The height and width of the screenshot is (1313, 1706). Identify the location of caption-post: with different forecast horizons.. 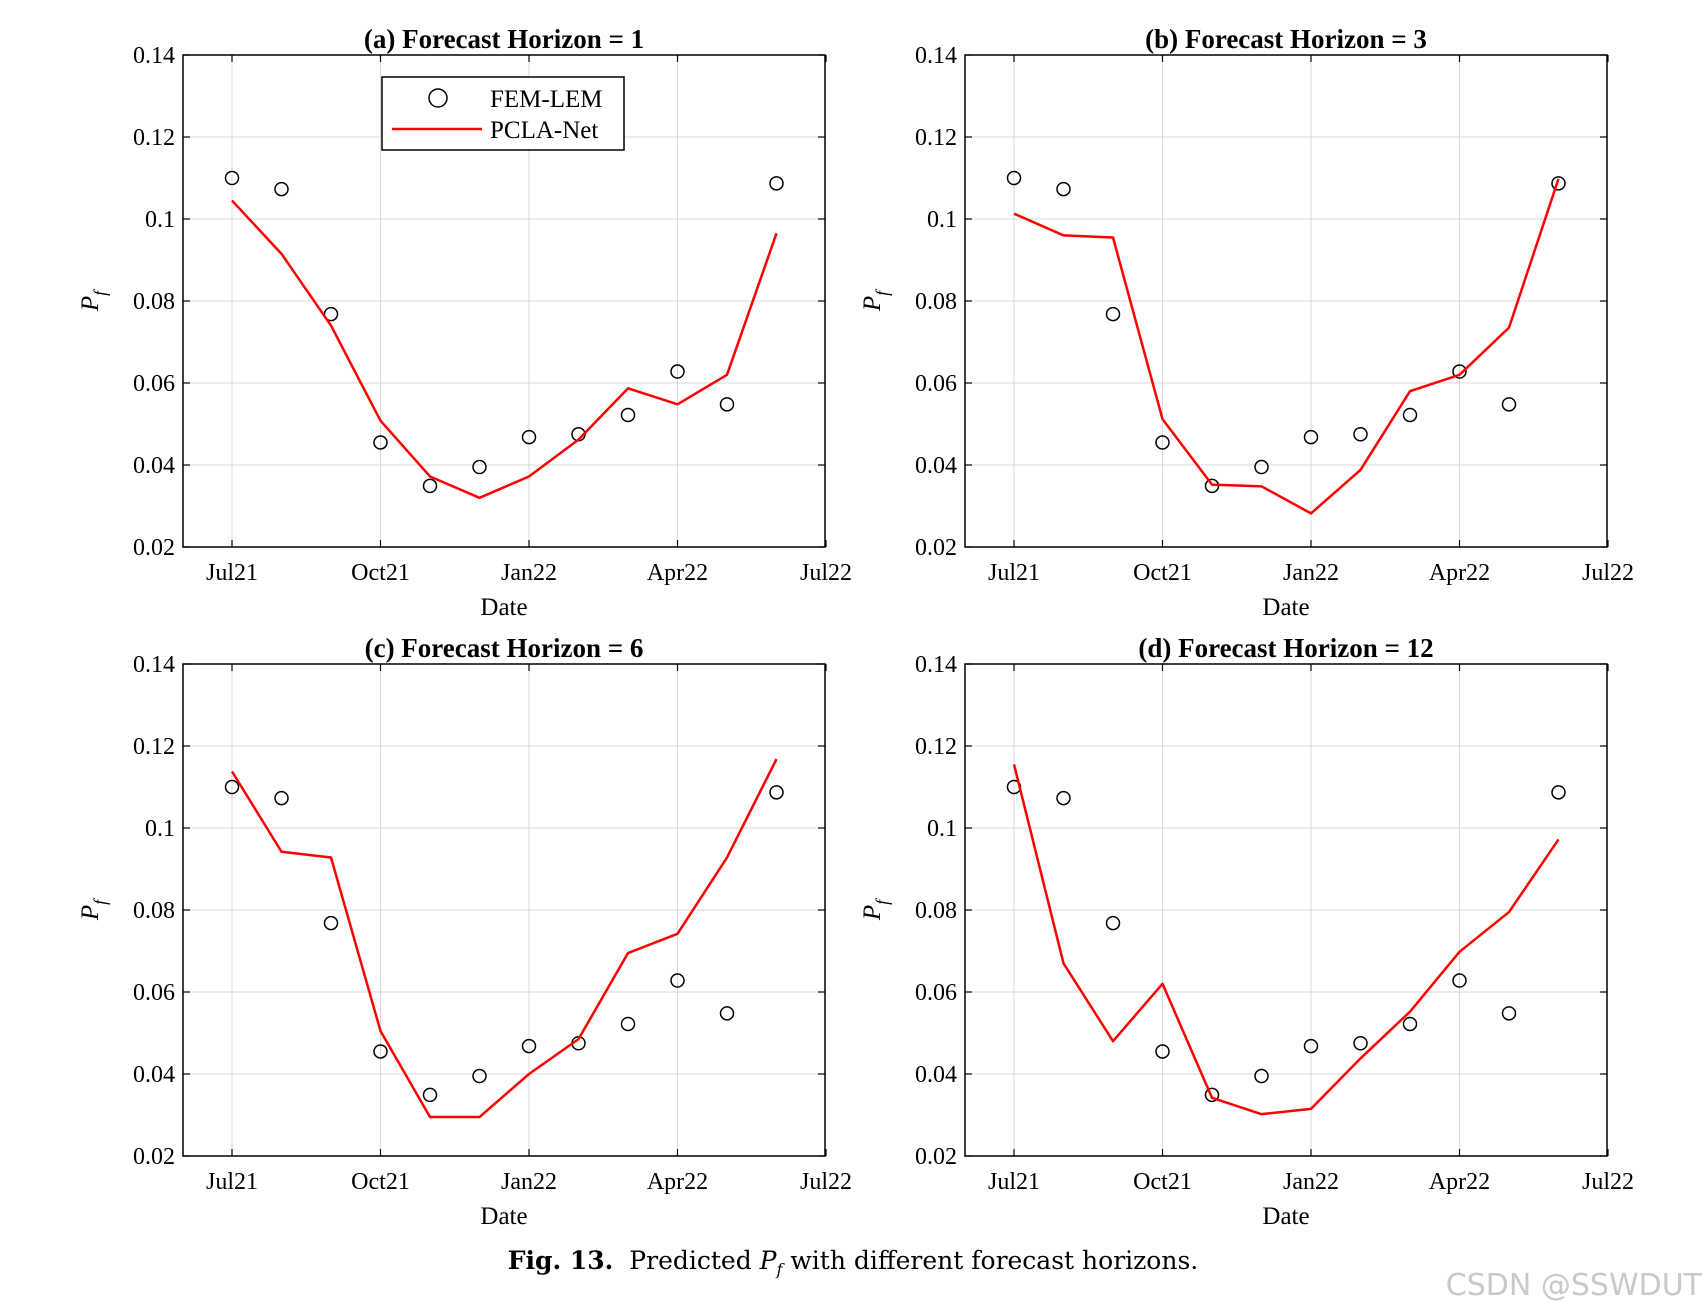
(994, 1260).